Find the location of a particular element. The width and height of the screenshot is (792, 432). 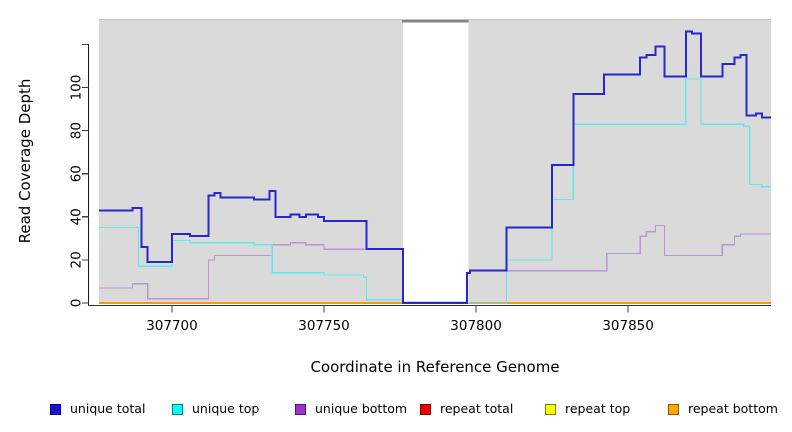

x-tick-label: 307850 is located at coordinates (628, 326).